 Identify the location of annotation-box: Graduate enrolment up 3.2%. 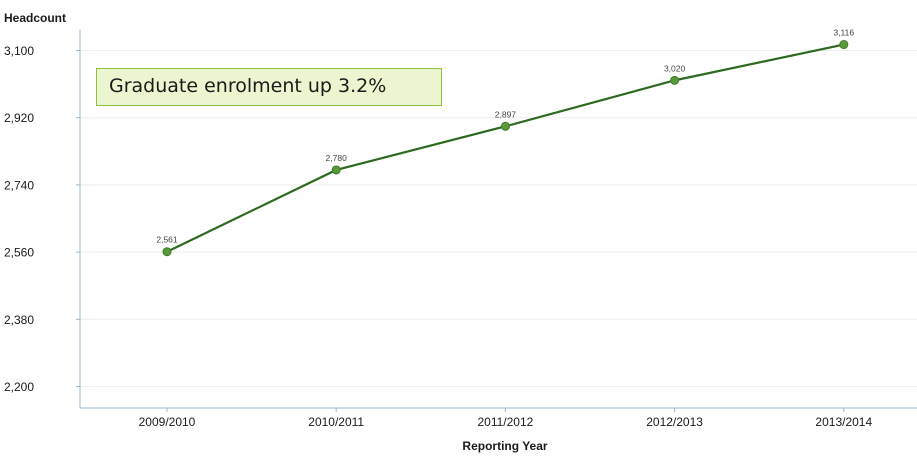
(269, 87).